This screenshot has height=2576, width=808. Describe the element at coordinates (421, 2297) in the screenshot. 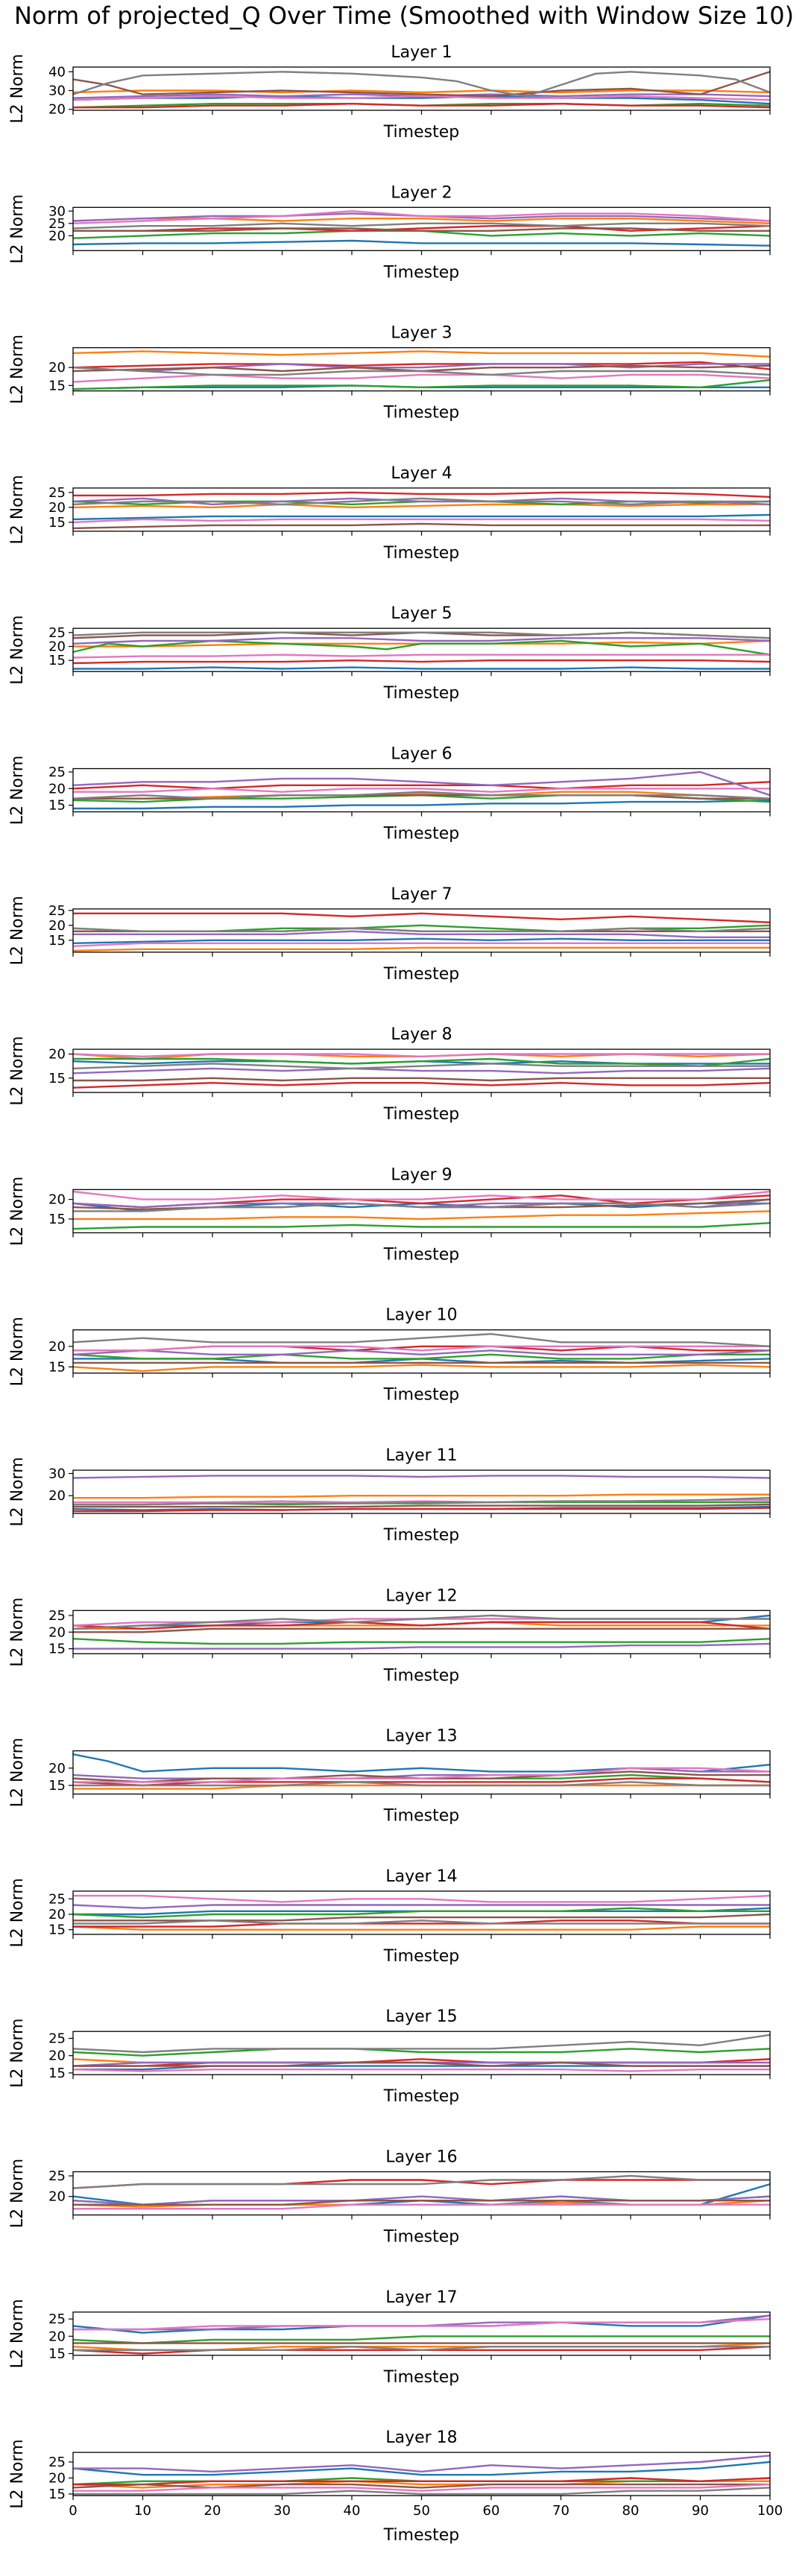

I see `subplot-title: Layer 17` at that location.